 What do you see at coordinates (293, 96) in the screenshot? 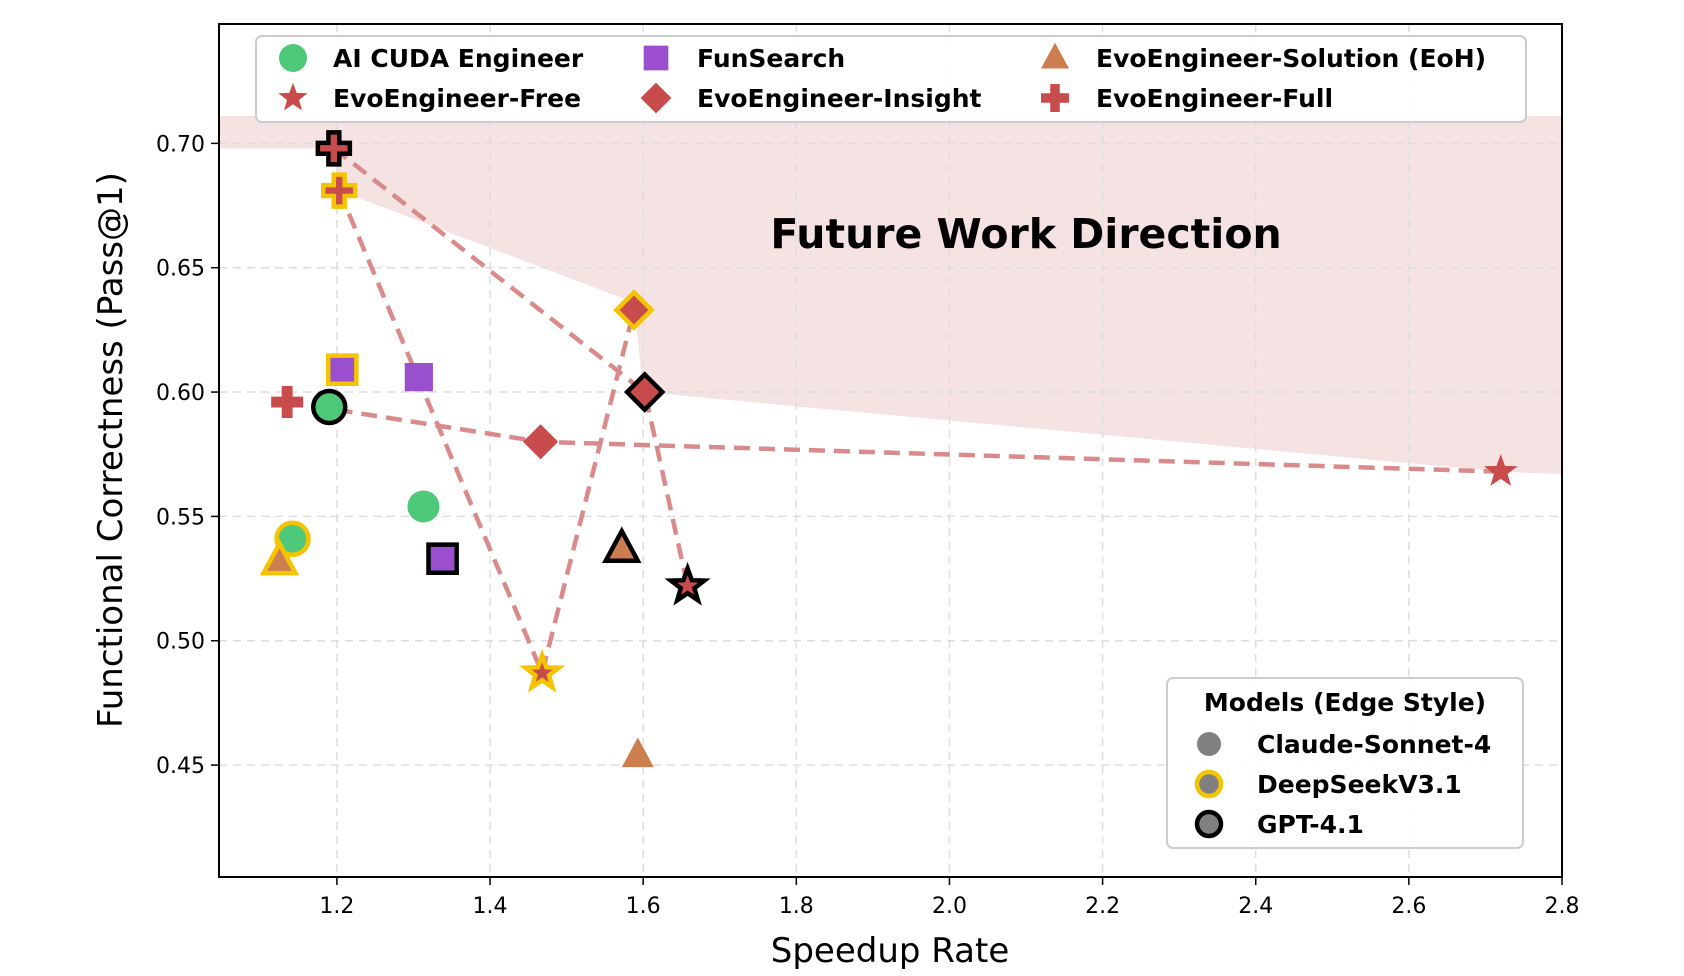
I see `legend-marker-star` at bounding box center [293, 96].